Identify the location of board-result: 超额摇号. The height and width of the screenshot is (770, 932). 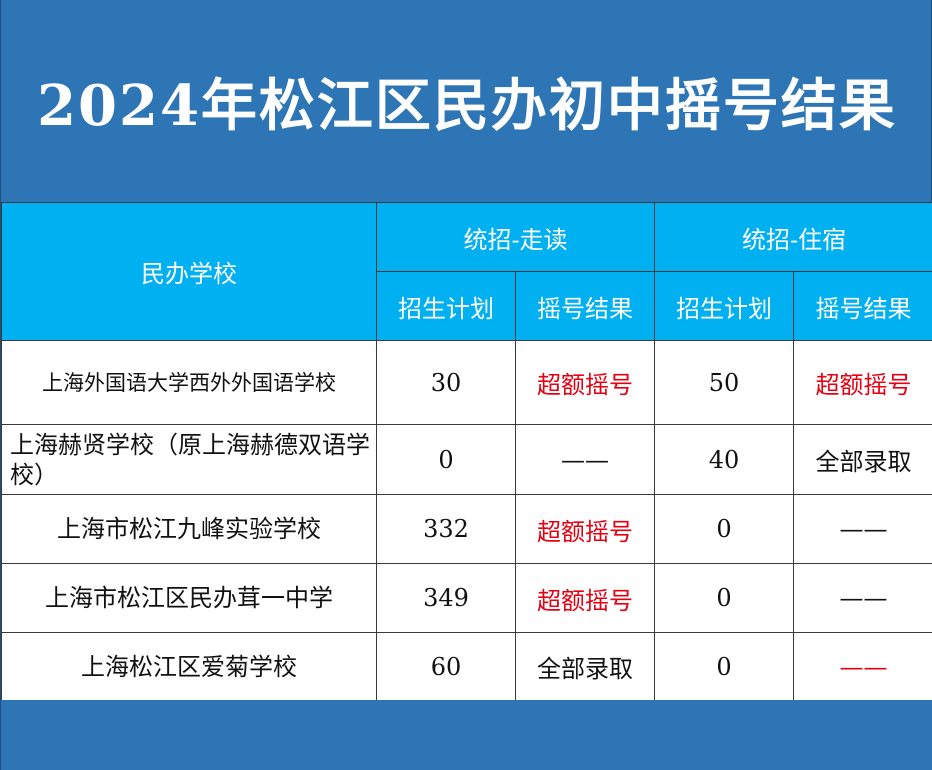
(862, 382).